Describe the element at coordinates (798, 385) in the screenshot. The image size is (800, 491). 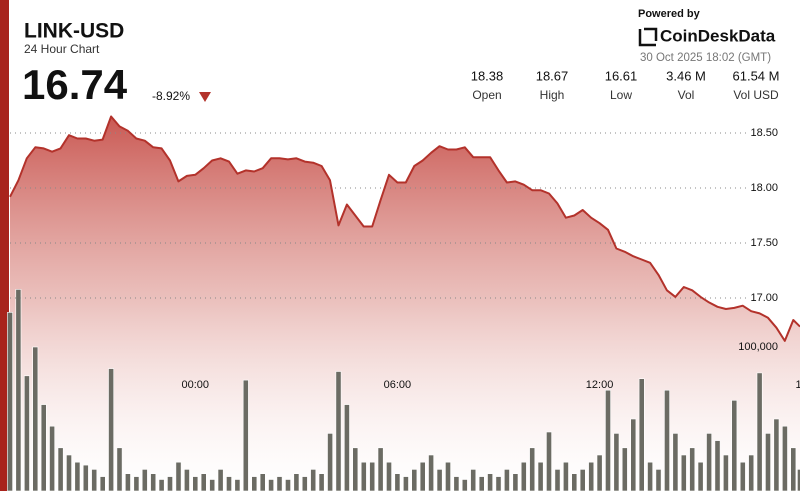
I see `x-tick-label: 18` at that location.